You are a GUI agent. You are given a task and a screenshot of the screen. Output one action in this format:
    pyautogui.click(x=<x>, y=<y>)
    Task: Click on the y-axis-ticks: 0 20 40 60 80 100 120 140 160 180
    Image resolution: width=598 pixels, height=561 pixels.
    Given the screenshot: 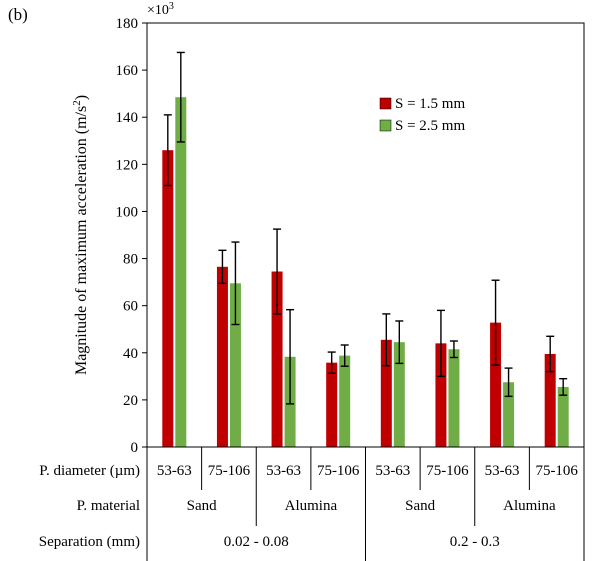 What is the action you would take?
    pyautogui.click(x=131, y=236)
    